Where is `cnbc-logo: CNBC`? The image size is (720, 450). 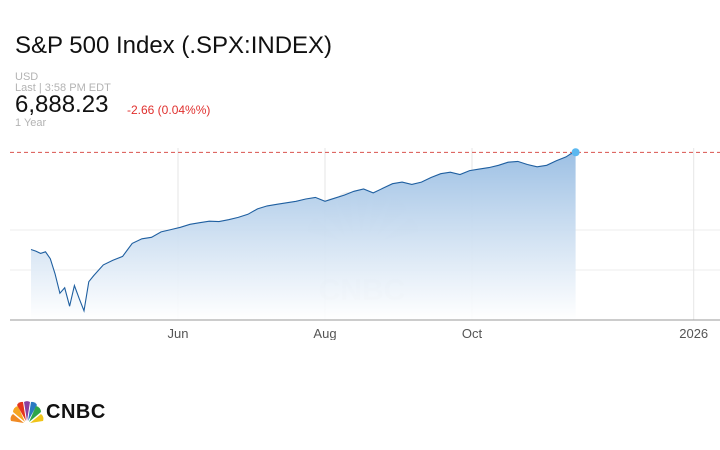 cnbc-logo: CNBC is located at coordinates (58, 412).